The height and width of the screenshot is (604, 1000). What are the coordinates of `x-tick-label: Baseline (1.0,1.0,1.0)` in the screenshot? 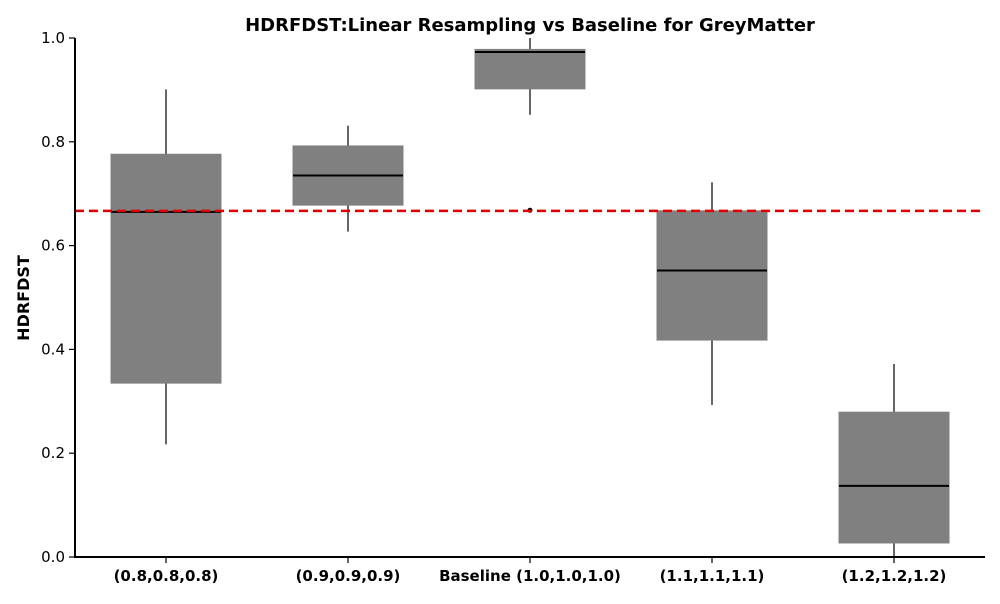 It's located at (530, 576).